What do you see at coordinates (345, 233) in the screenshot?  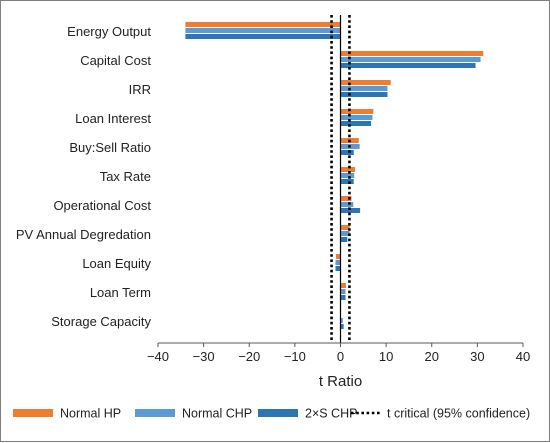 I see `bar-normal-chp-pv-annual-degredation` at bounding box center [345, 233].